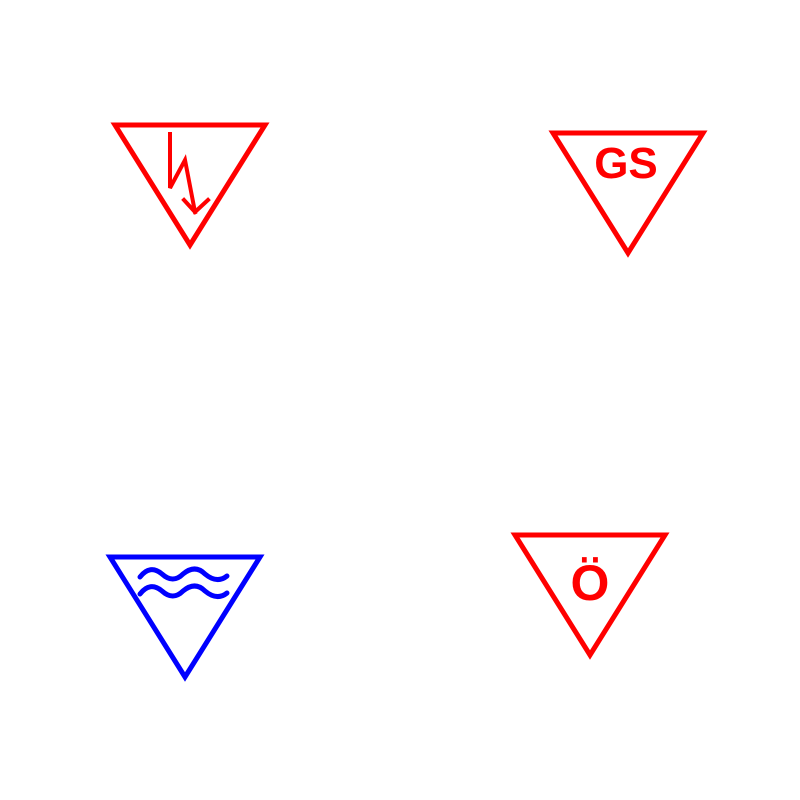 The height and width of the screenshot is (800, 800). I want to click on gs-sign-graphic: GS, so click(628, 194).